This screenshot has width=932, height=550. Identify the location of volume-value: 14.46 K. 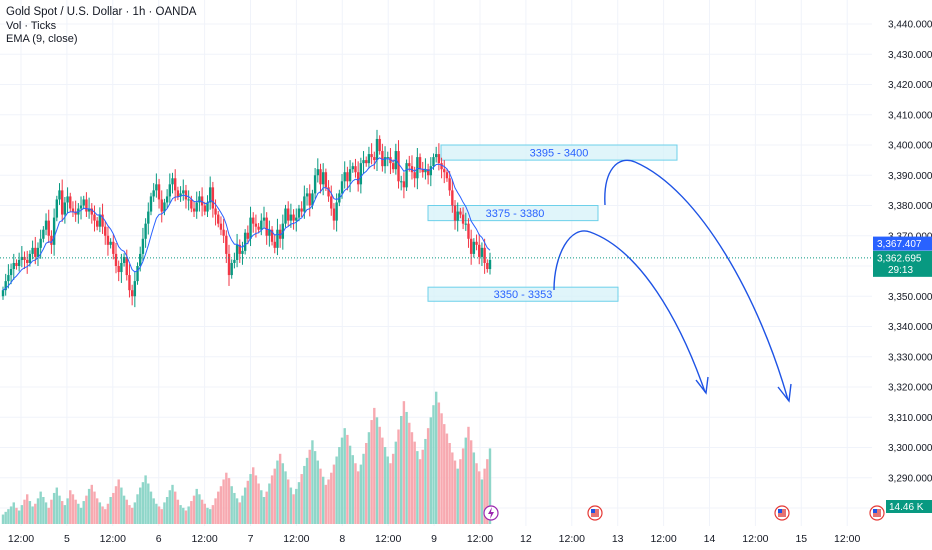
(906, 507).